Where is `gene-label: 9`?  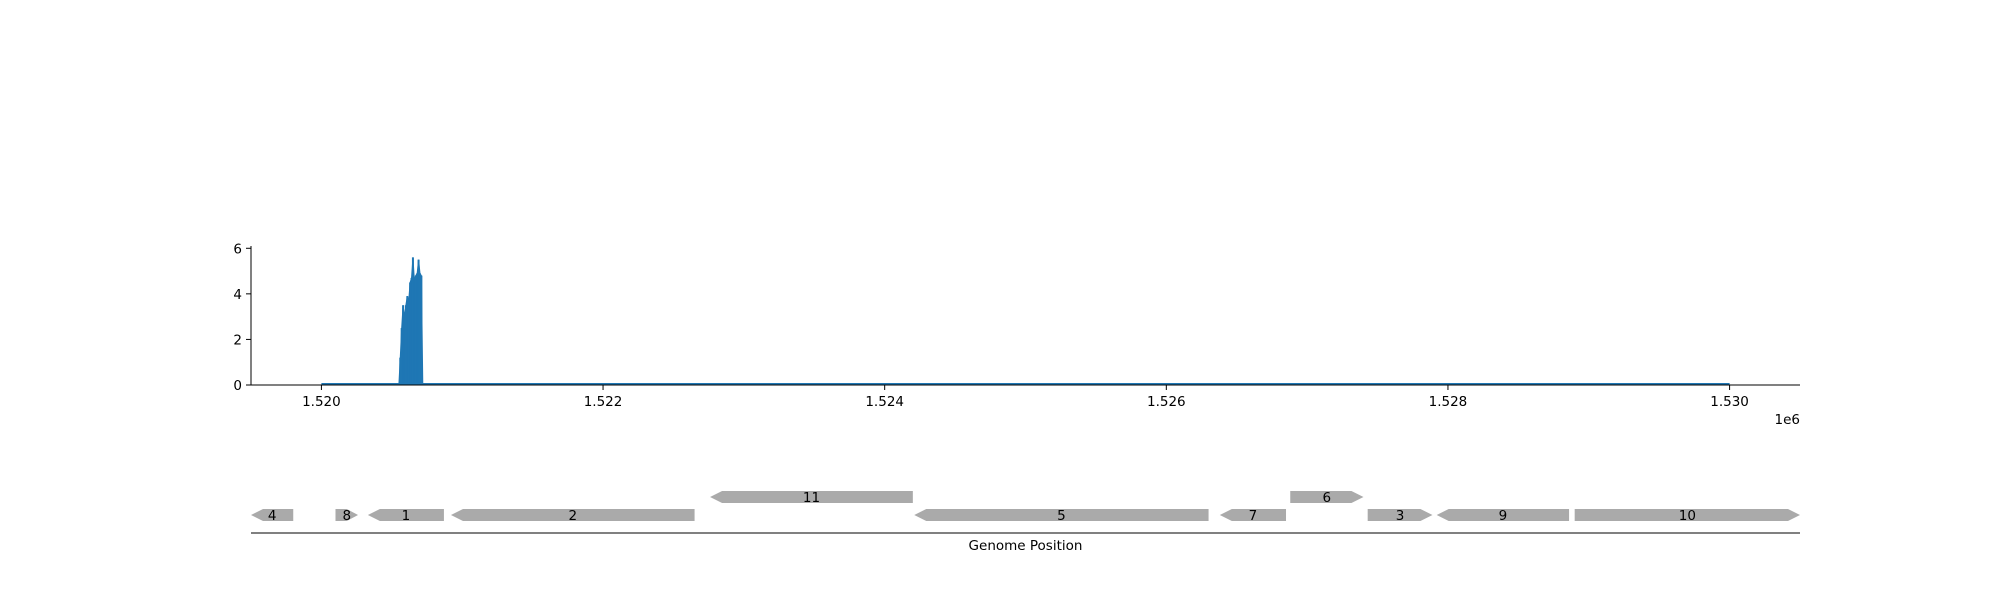
gene-label: 9 is located at coordinates (1503, 516).